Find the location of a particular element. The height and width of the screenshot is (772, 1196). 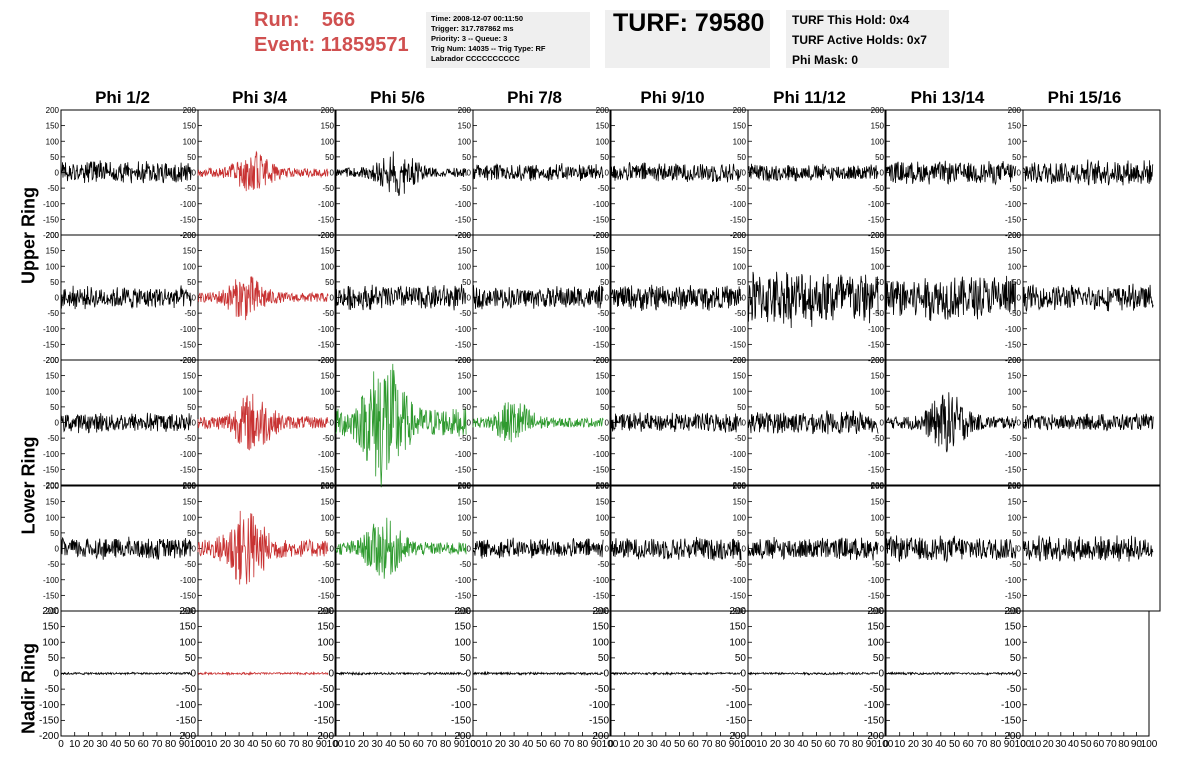

x-tick-label: 40 is located at coordinates (528, 744).